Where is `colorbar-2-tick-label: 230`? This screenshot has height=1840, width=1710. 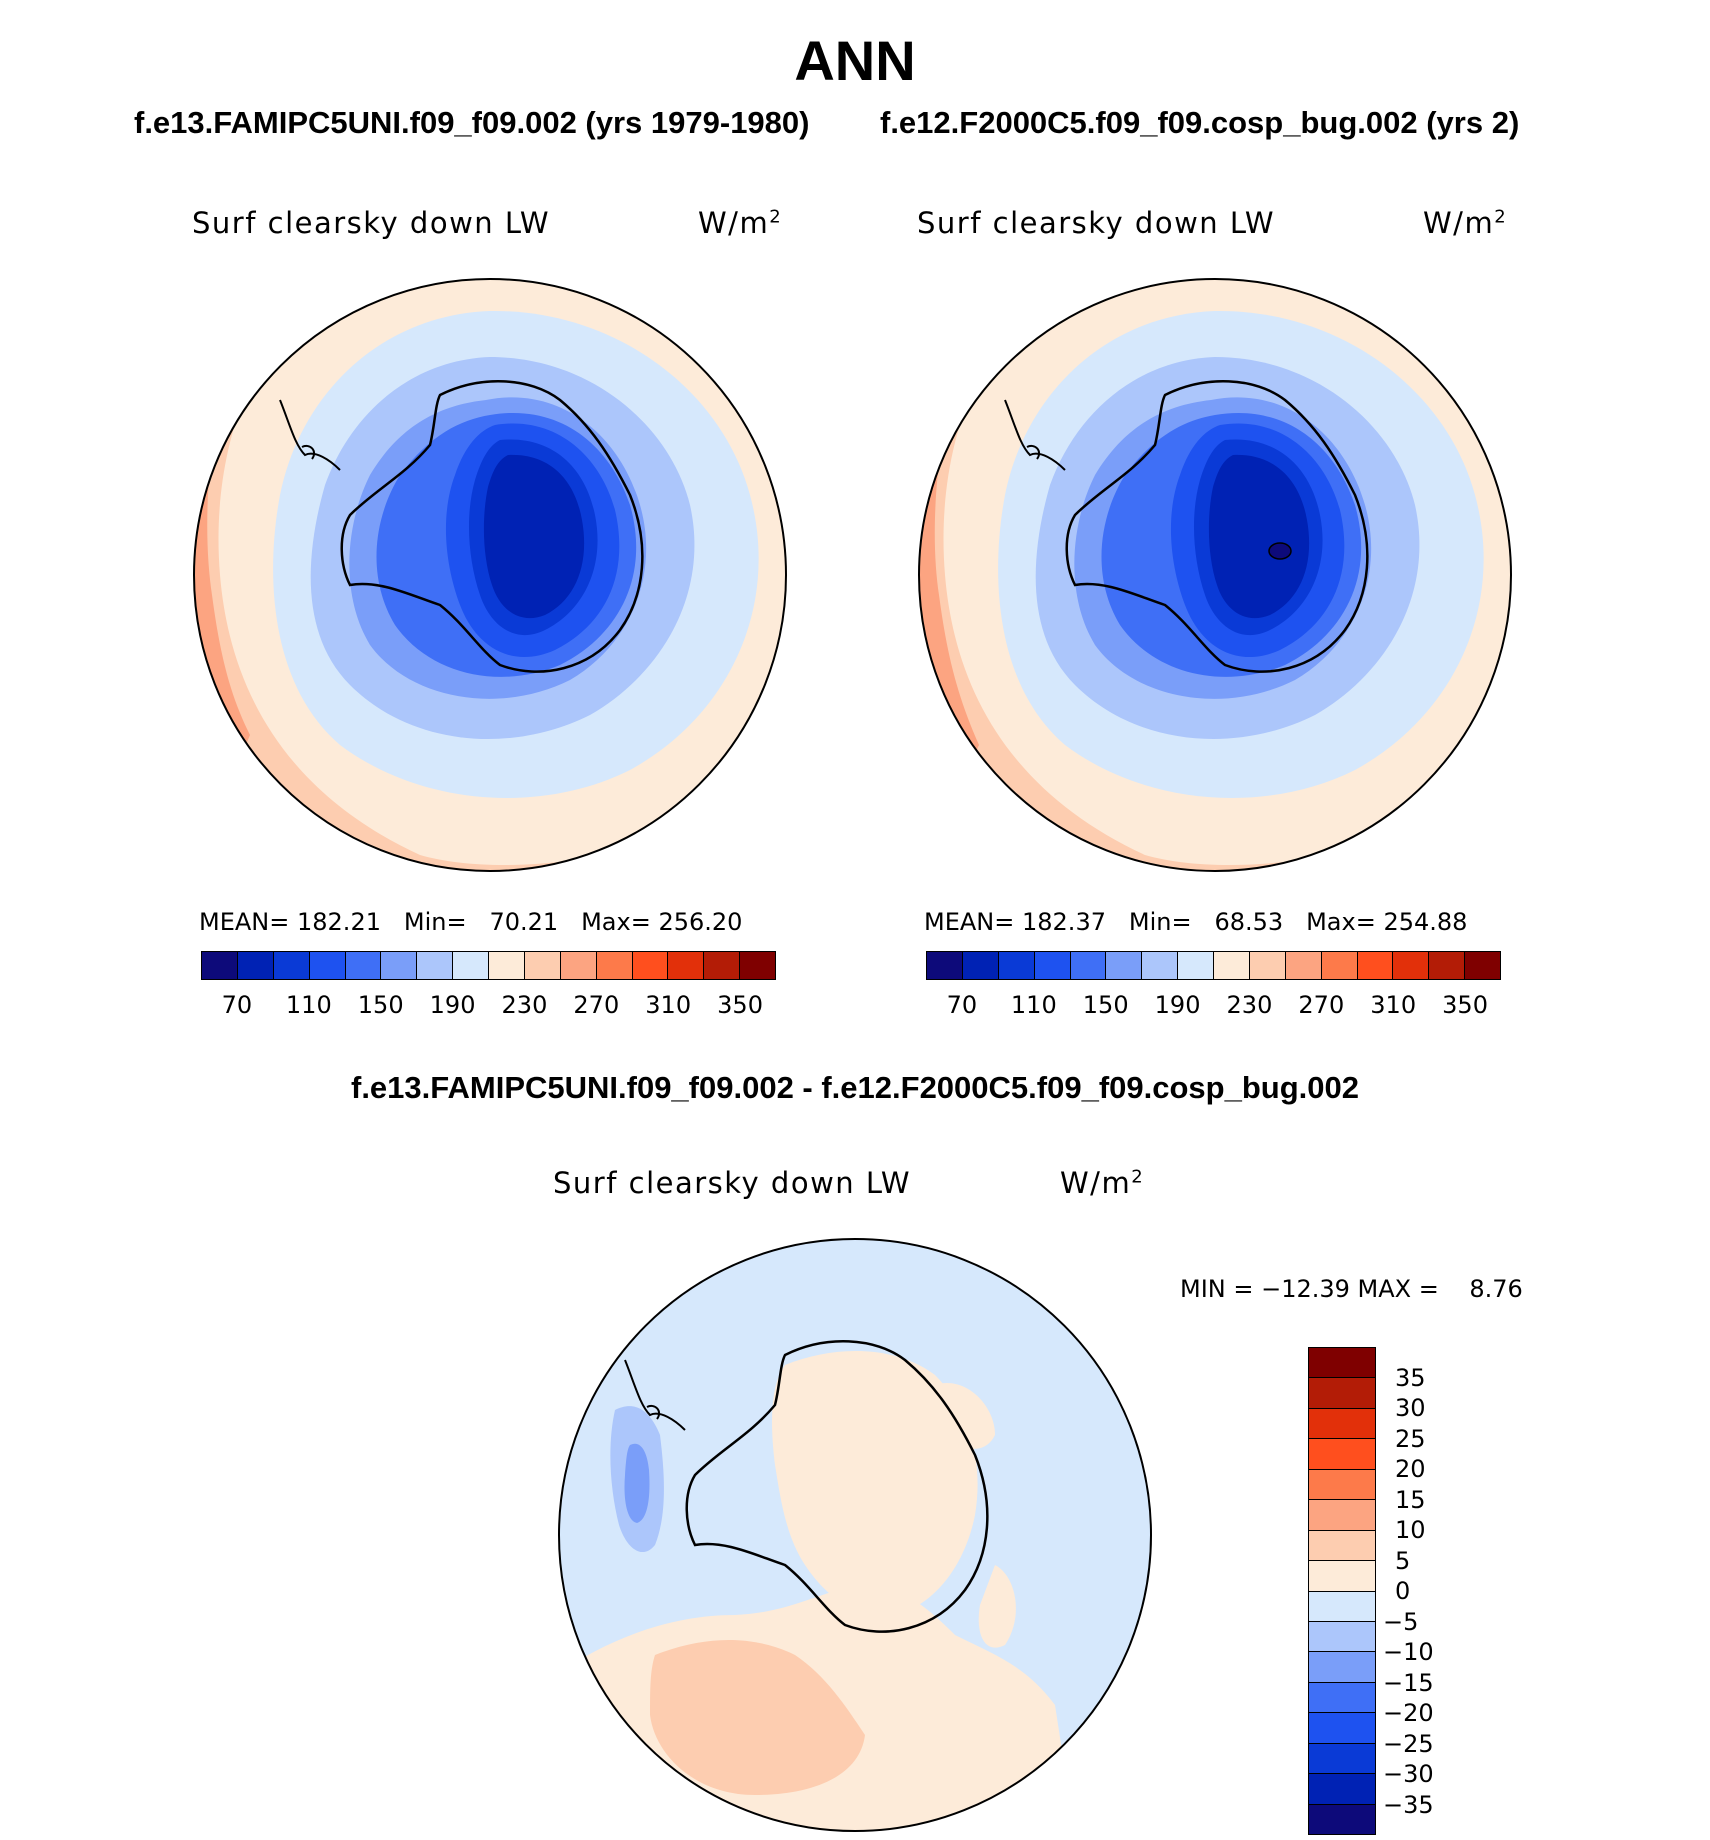
colorbar-2-tick-label: 230 is located at coordinates (1249, 1005).